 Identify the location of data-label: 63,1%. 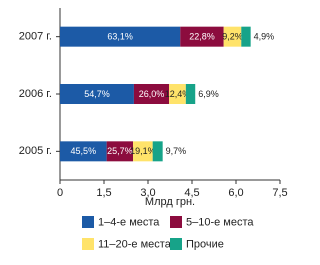
(120, 37).